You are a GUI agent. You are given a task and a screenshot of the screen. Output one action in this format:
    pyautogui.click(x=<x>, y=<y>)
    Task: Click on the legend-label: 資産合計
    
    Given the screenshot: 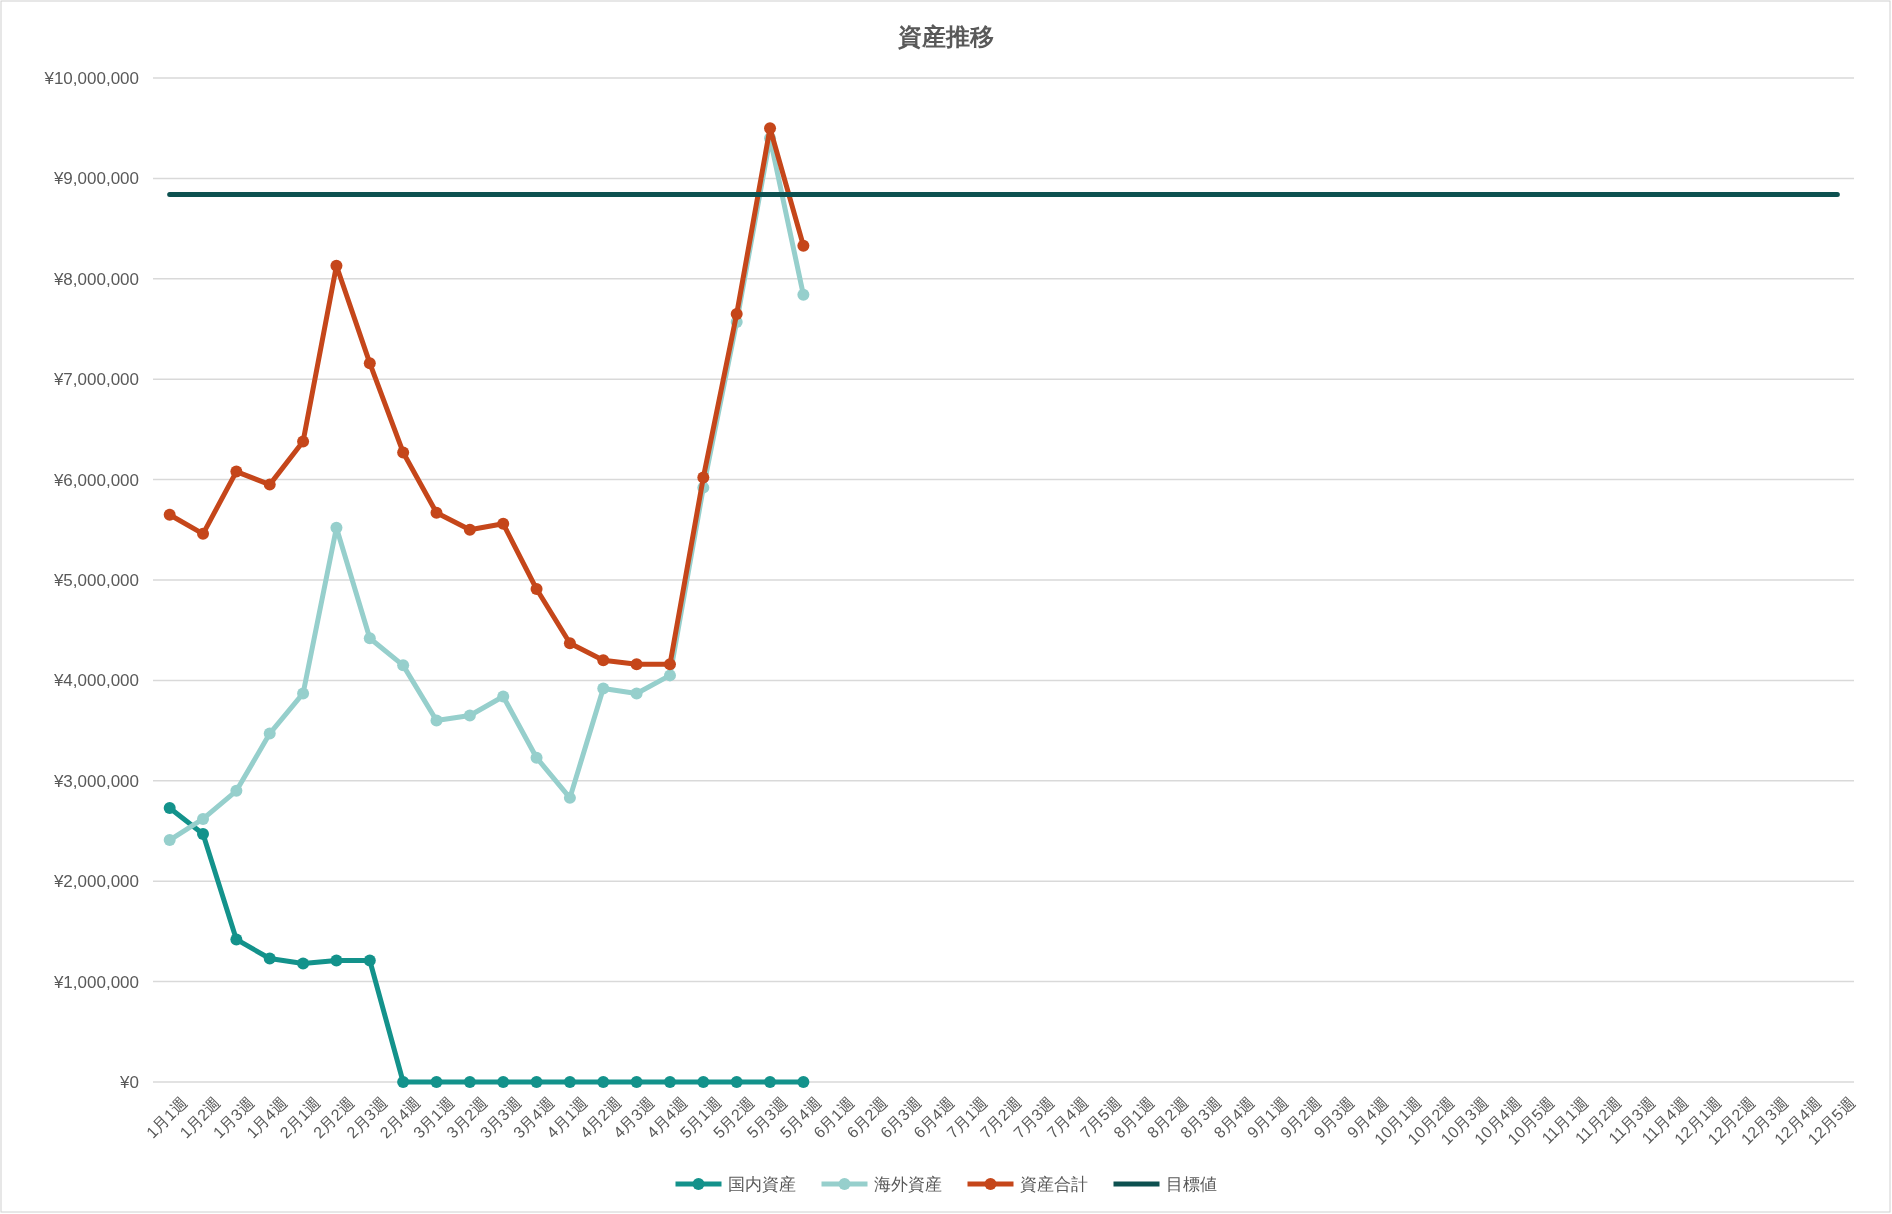 What is the action you would take?
    pyautogui.click(x=1053, y=1184)
    